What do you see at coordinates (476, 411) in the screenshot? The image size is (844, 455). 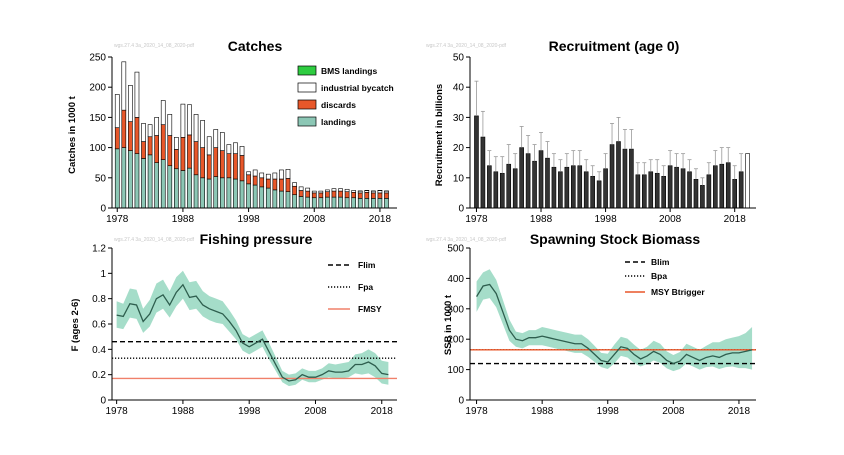 I see `ssb-x-tick-label: 1978` at bounding box center [476, 411].